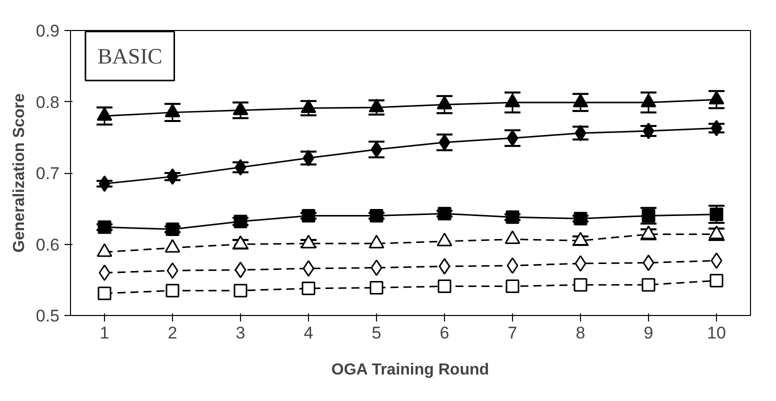  Describe the element at coordinates (309, 333) in the screenshot. I see `x-tick-label: 4` at that location.